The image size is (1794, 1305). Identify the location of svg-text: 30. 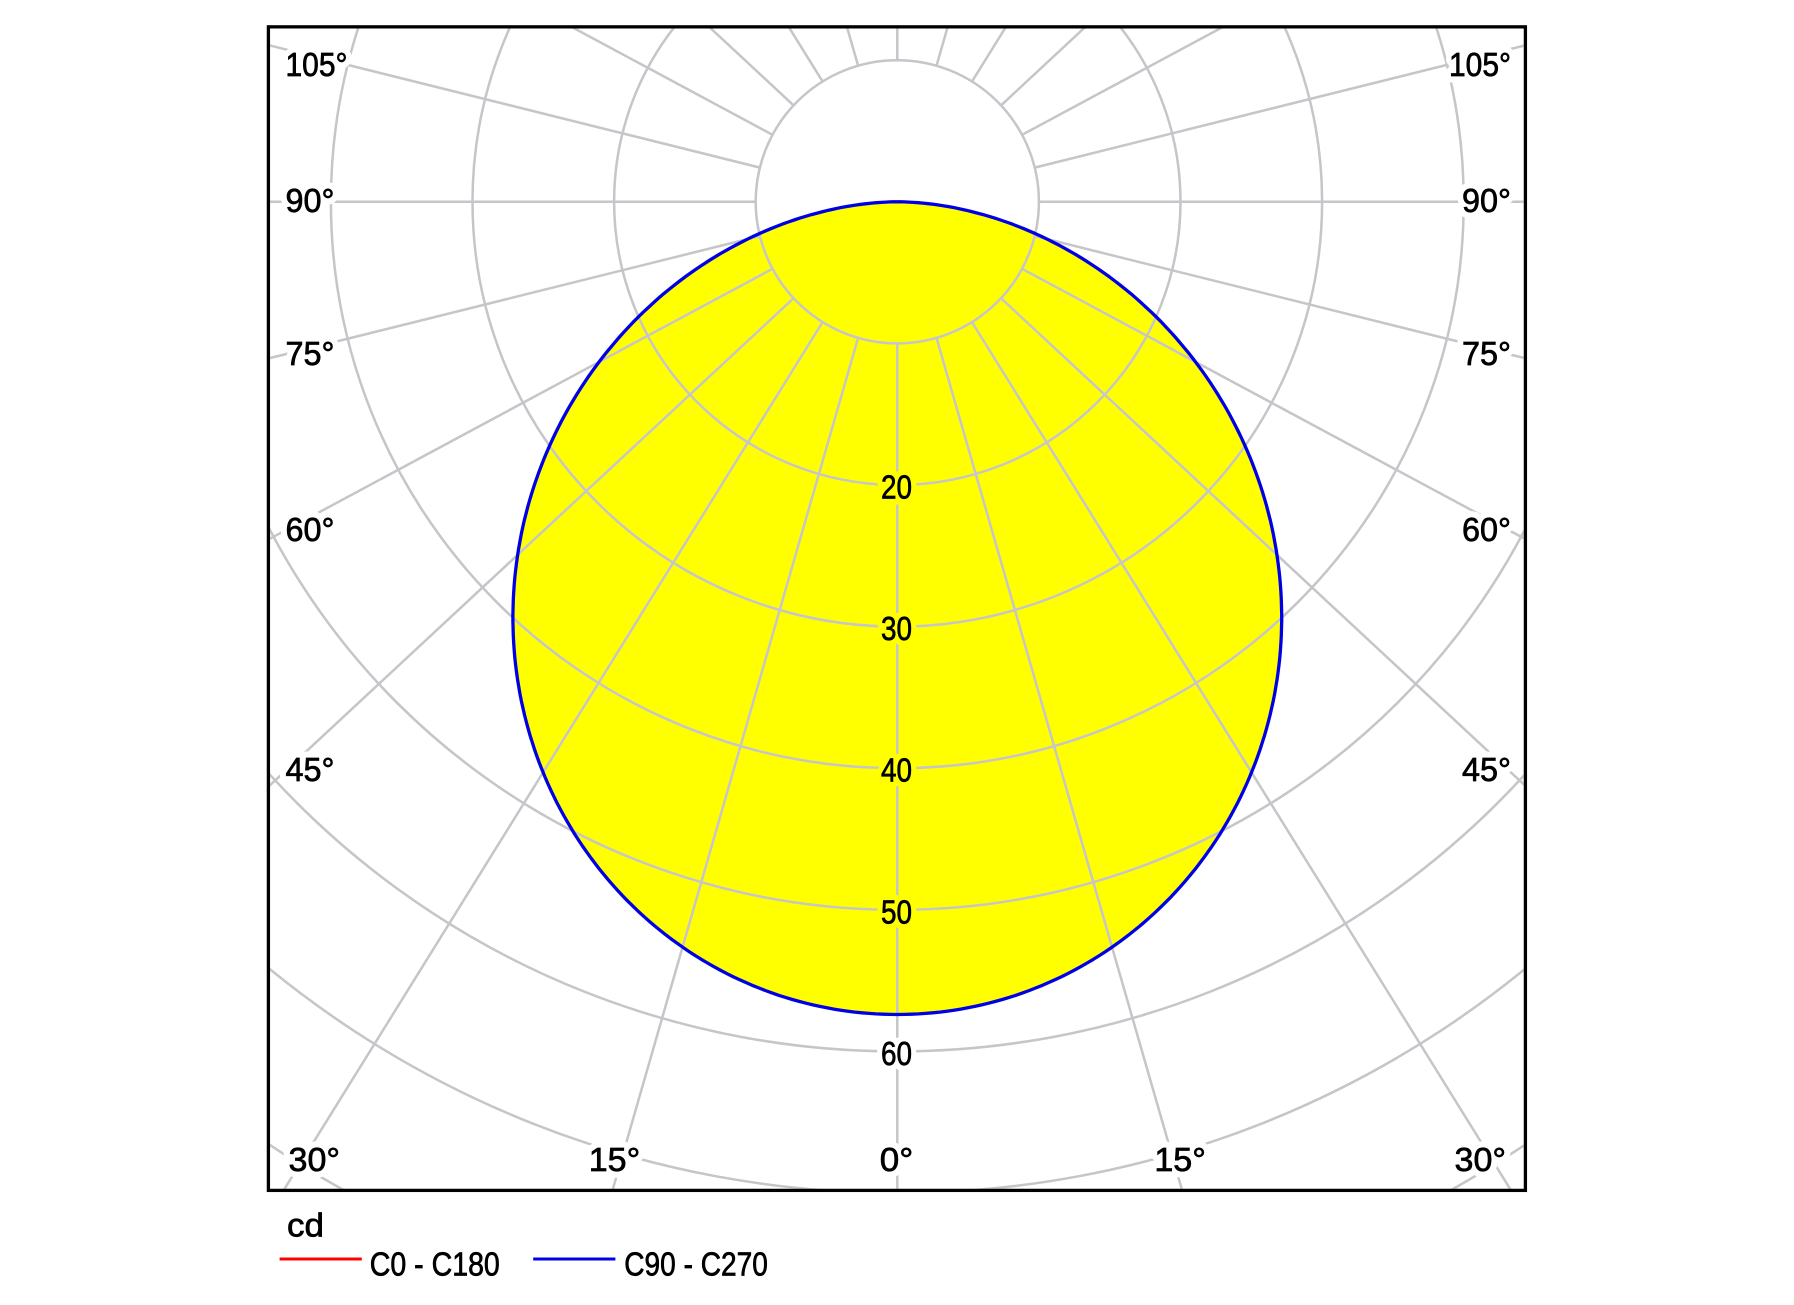
(896, 629).